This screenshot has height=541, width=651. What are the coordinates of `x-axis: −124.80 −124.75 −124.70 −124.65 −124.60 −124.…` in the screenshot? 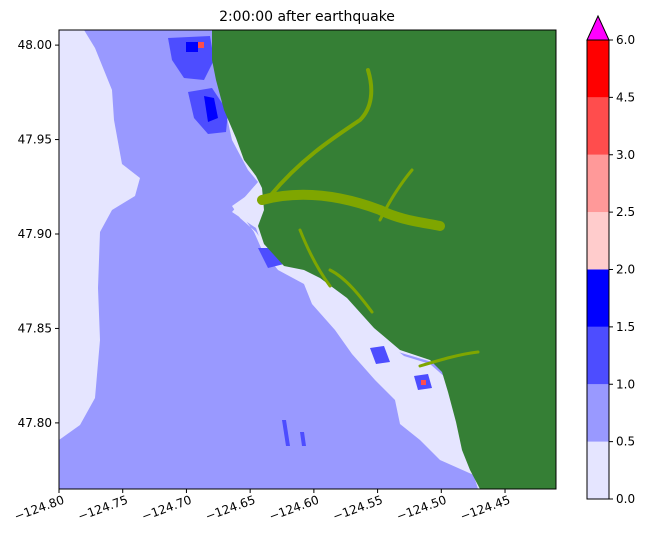 It's located at (262, 506).